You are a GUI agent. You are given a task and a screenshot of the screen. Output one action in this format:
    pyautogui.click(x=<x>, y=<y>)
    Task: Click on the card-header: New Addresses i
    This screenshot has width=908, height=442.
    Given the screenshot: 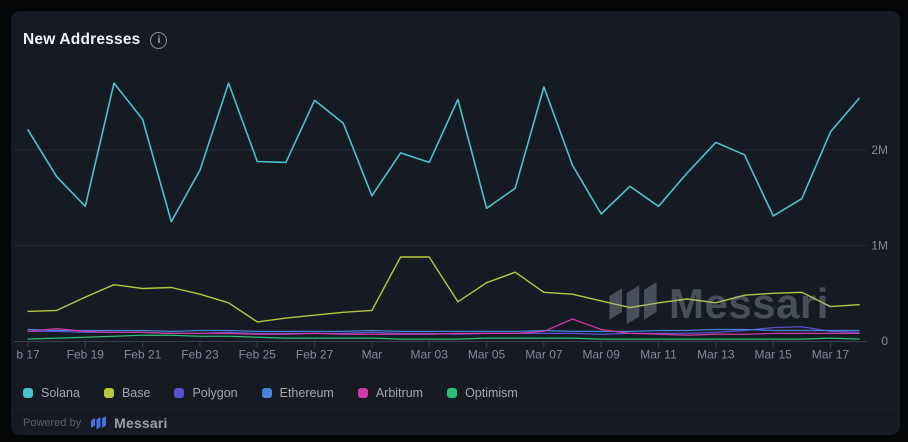 What is the action you would take?
    pyautogui.click(x=95, y=40)
    